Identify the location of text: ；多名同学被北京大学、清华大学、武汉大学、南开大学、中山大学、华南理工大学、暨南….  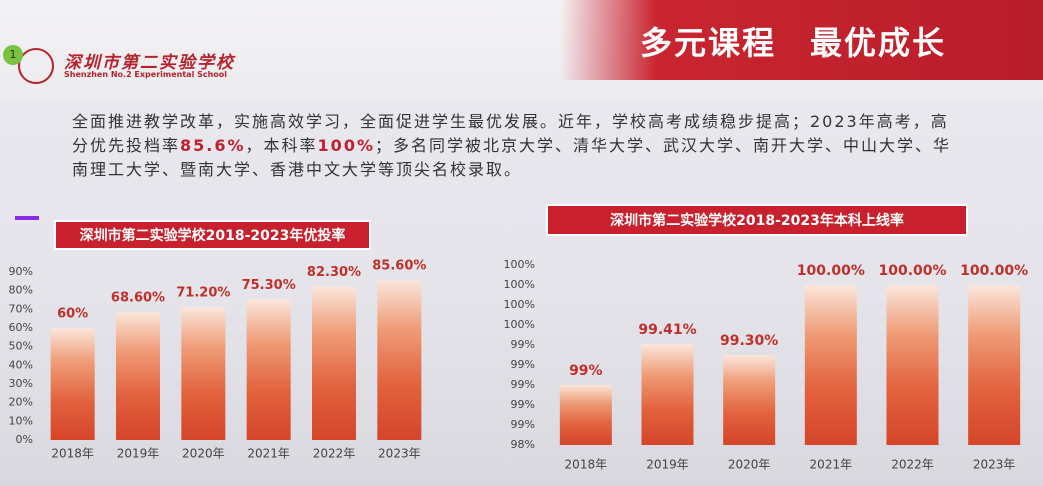
(511, 157).